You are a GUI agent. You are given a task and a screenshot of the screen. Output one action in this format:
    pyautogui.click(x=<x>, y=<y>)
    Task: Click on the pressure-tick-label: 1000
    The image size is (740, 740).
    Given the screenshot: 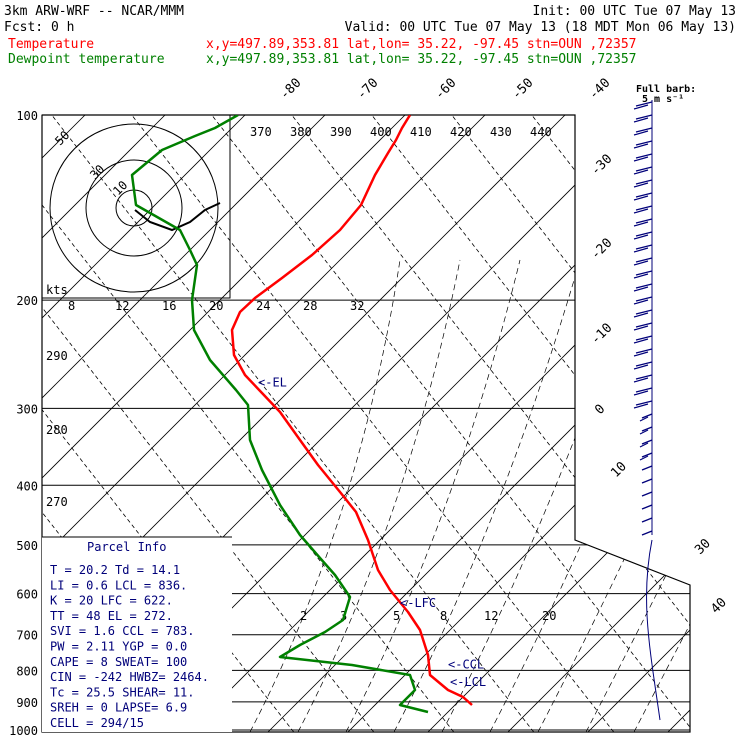 What is the action you would take?
    pyautogui.click(x=23, y=731)
    